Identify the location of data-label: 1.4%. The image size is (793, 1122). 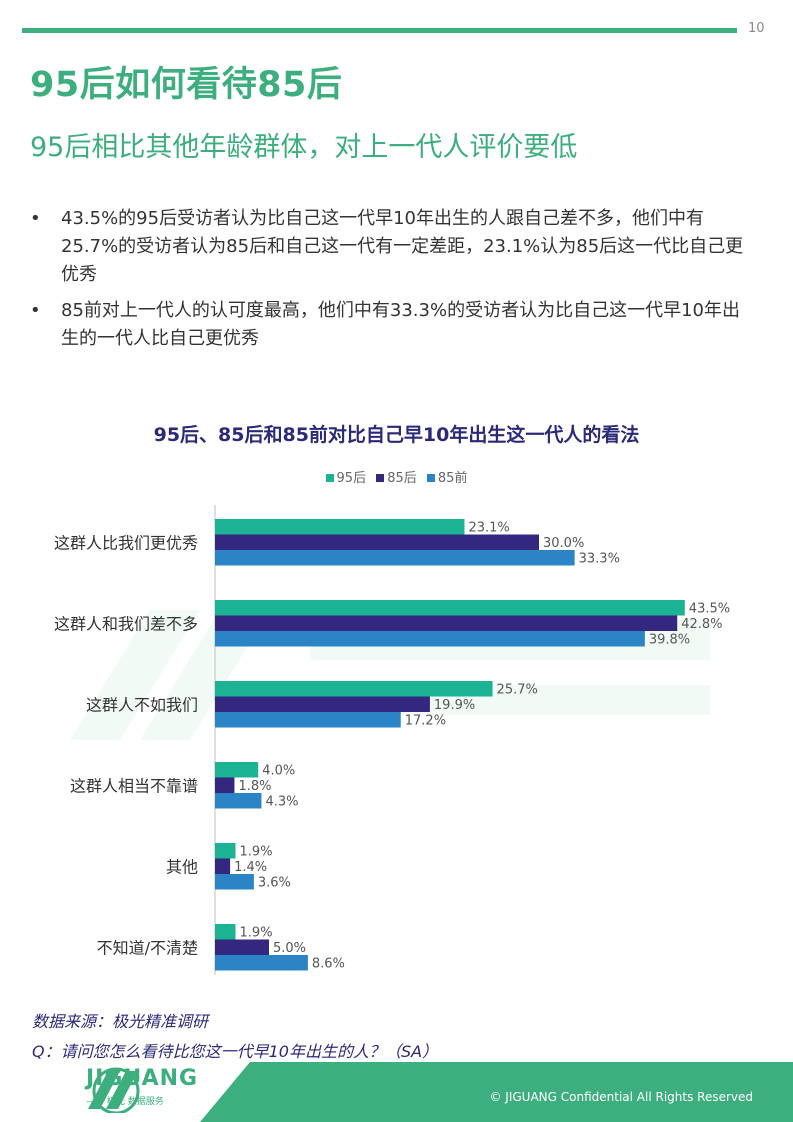
(250, 867).